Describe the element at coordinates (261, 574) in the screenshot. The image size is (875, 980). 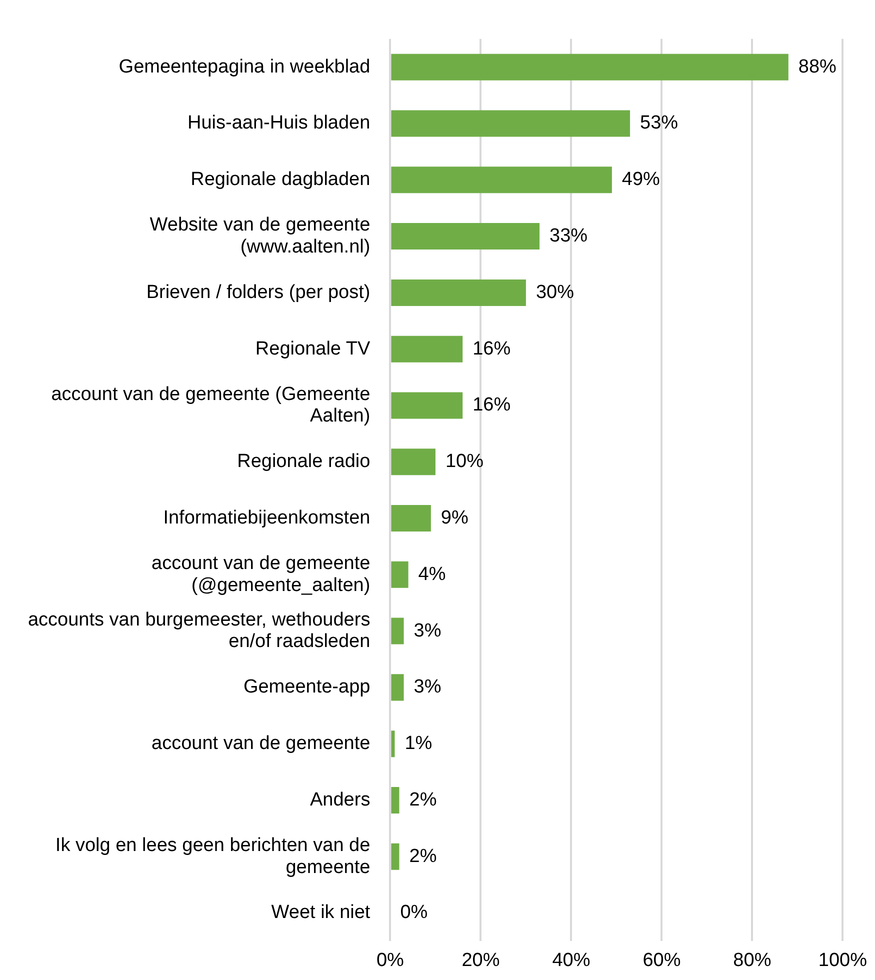
I see `y-tick-label: account van de gemeente (@gemeente_aalten)` at that location.